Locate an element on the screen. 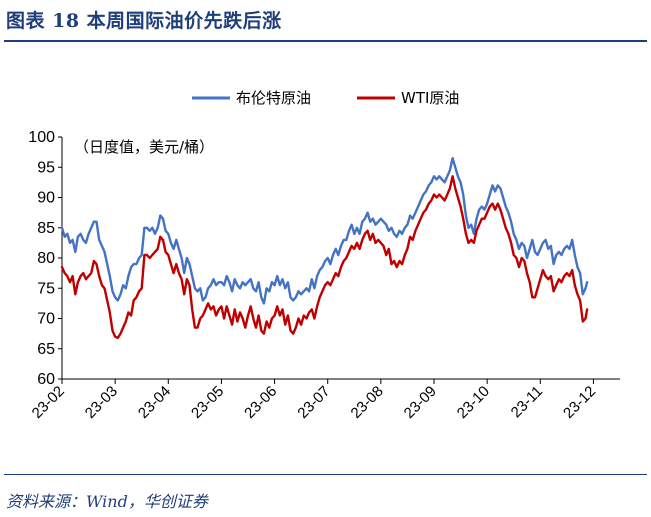  x-tick-label: 23-10 is located at coordinates (473, 402).